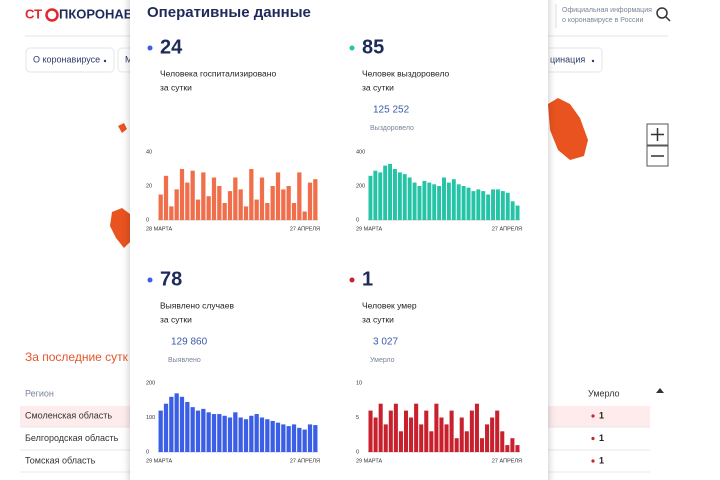  I want to click on y-tick-label: 200, so click(360, 186).